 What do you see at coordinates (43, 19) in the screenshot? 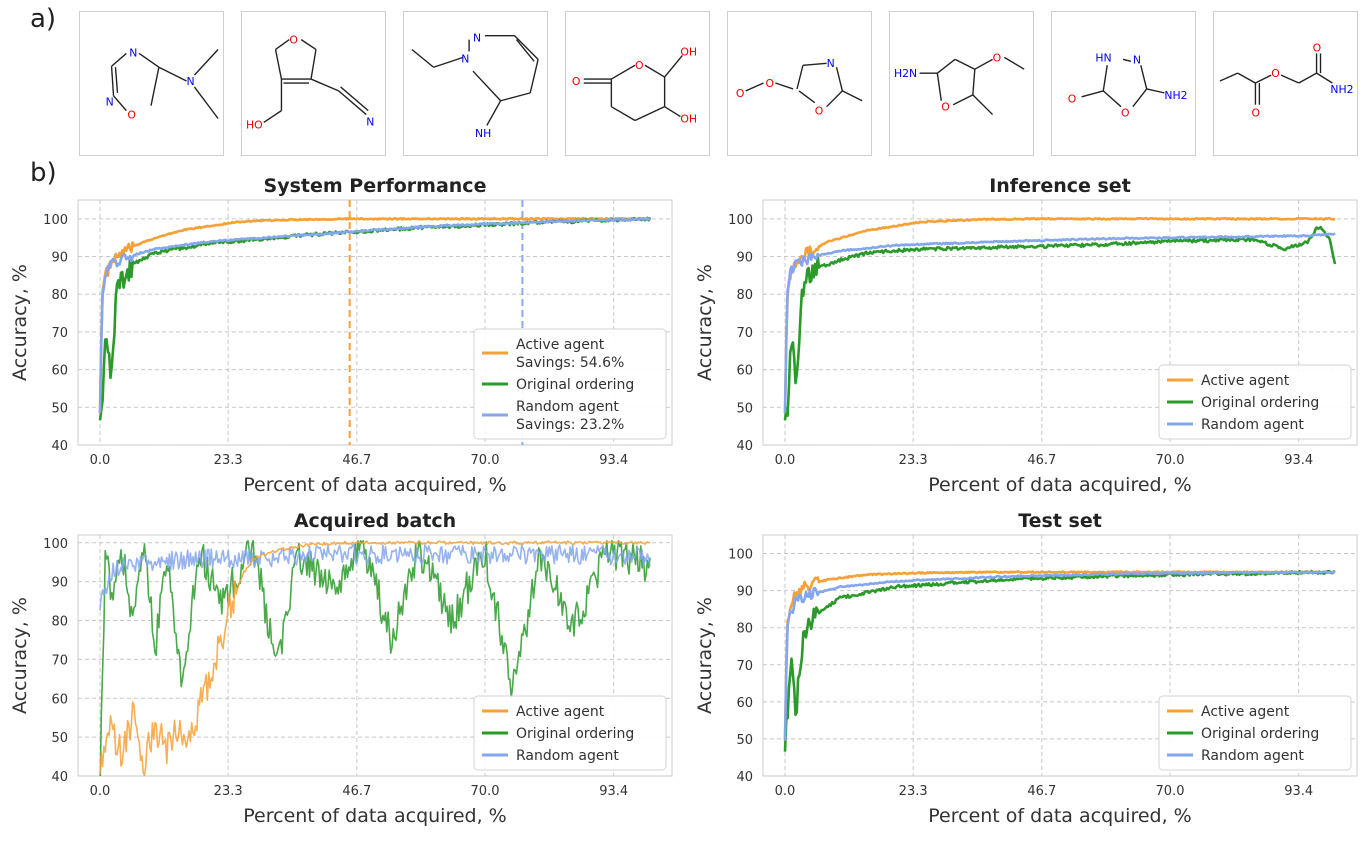
I see `panel-label-a: a)` at bounding box center [43, 19].